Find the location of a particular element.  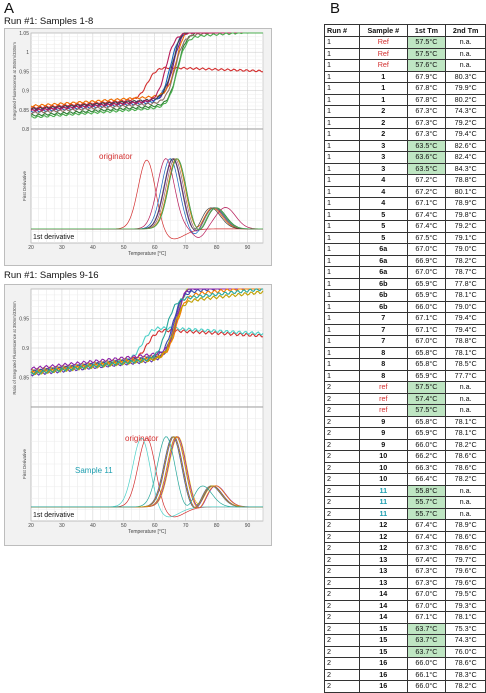

table-row: 2 13 67.4°C 79.7°C is located at coordinates (405, 559).